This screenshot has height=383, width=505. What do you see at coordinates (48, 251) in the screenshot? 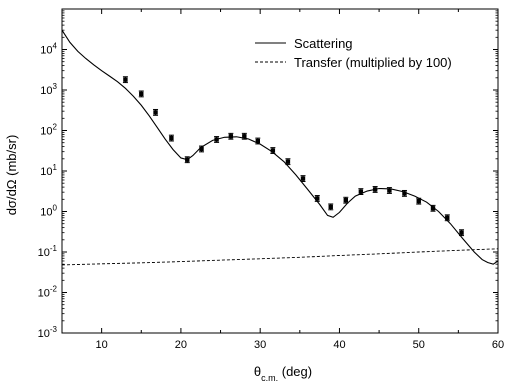
I see `y-tick-label: 10⁻¹` at bounding box center [48, 251].